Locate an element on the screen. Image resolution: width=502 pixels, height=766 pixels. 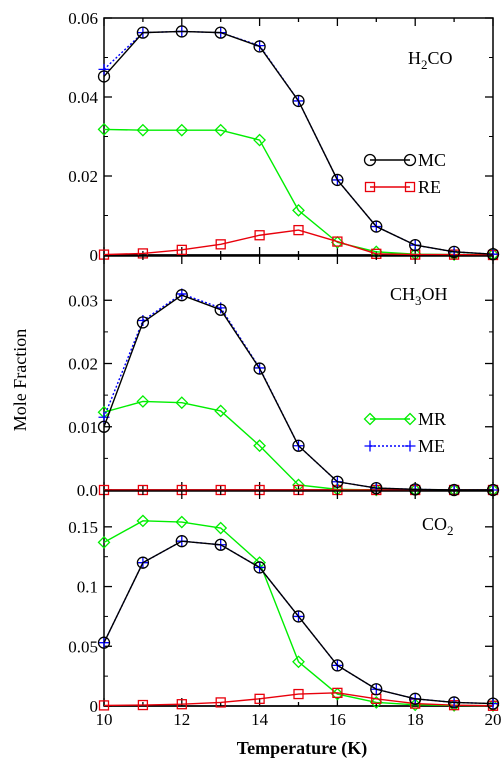
legend-label: RE is located at coordinates (429, 187).